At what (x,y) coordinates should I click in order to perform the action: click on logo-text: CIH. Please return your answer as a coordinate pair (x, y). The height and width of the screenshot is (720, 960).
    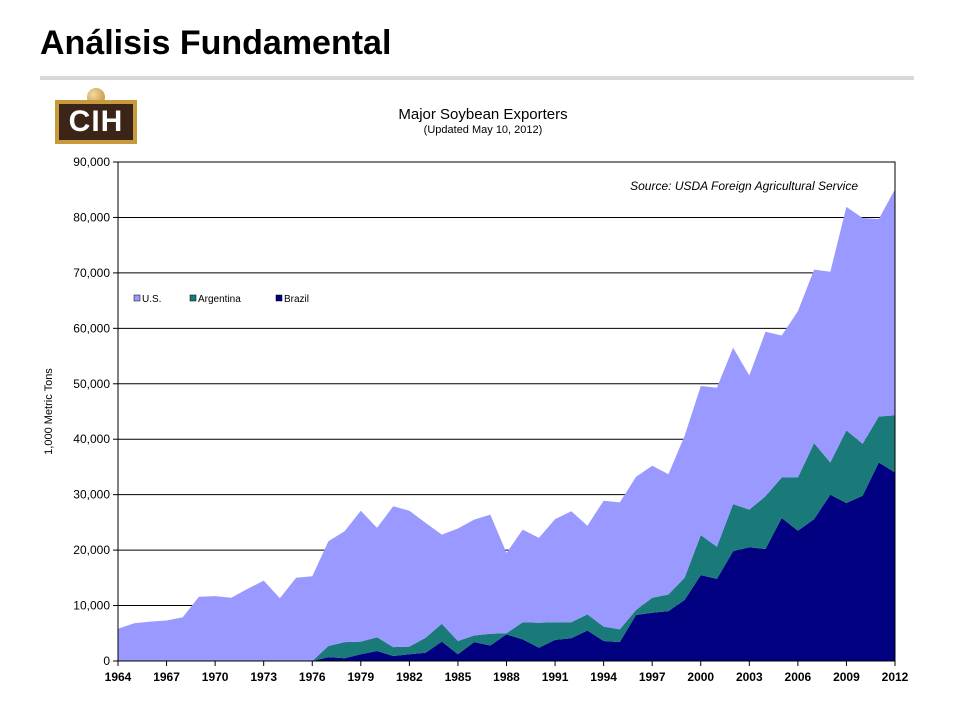
    Looking at the image, I should click on (96, 122).